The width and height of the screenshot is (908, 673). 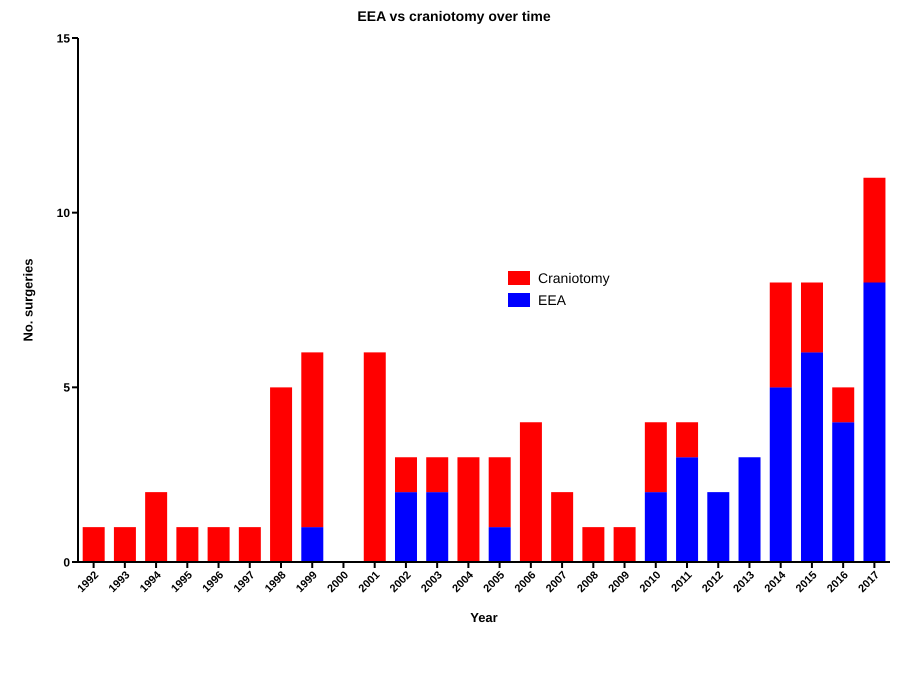 What do you see at coordinates (454, 17) in the screenshot?
I see `chart-title: EEA vs craniotomy over time` at bounding box center [454, 17].